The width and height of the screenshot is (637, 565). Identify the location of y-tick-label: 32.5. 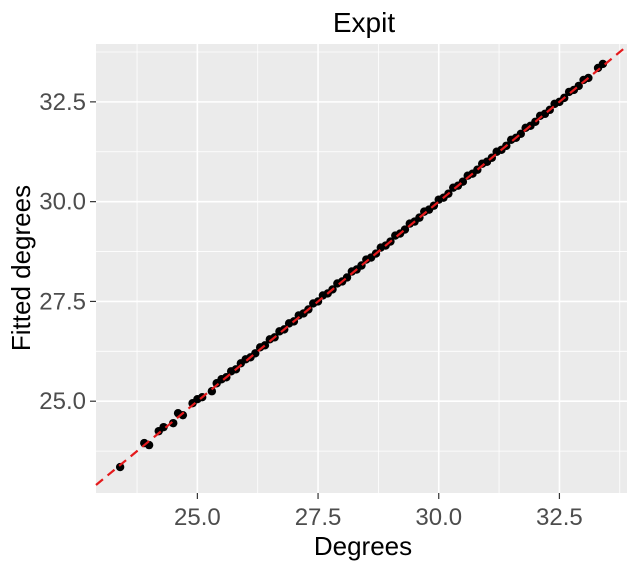
(62, 102).